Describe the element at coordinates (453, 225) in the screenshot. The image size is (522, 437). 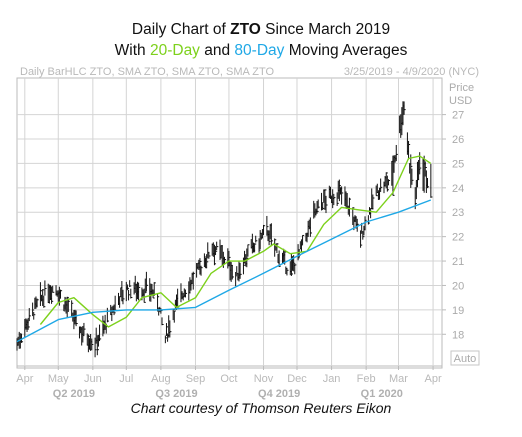
I see `y-axis-ticks: 18 19 20 21 22 23 24 25 26 27` at that location.